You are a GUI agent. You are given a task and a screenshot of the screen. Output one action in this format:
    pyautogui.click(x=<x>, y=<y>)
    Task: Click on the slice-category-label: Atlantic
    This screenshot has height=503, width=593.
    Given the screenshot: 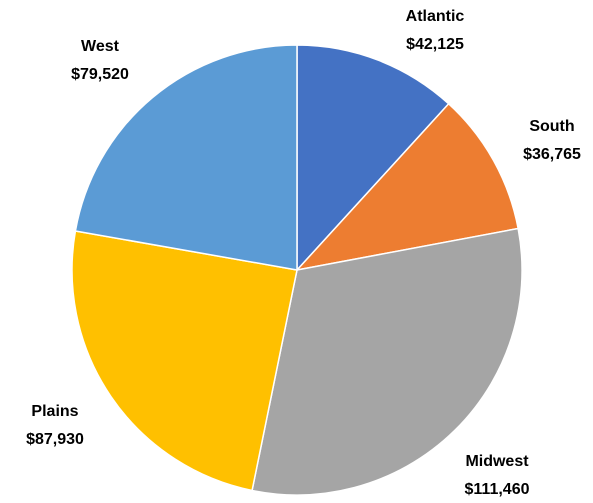 What is the action you would take?
    pyautogui.click(x=435, y=16)
    